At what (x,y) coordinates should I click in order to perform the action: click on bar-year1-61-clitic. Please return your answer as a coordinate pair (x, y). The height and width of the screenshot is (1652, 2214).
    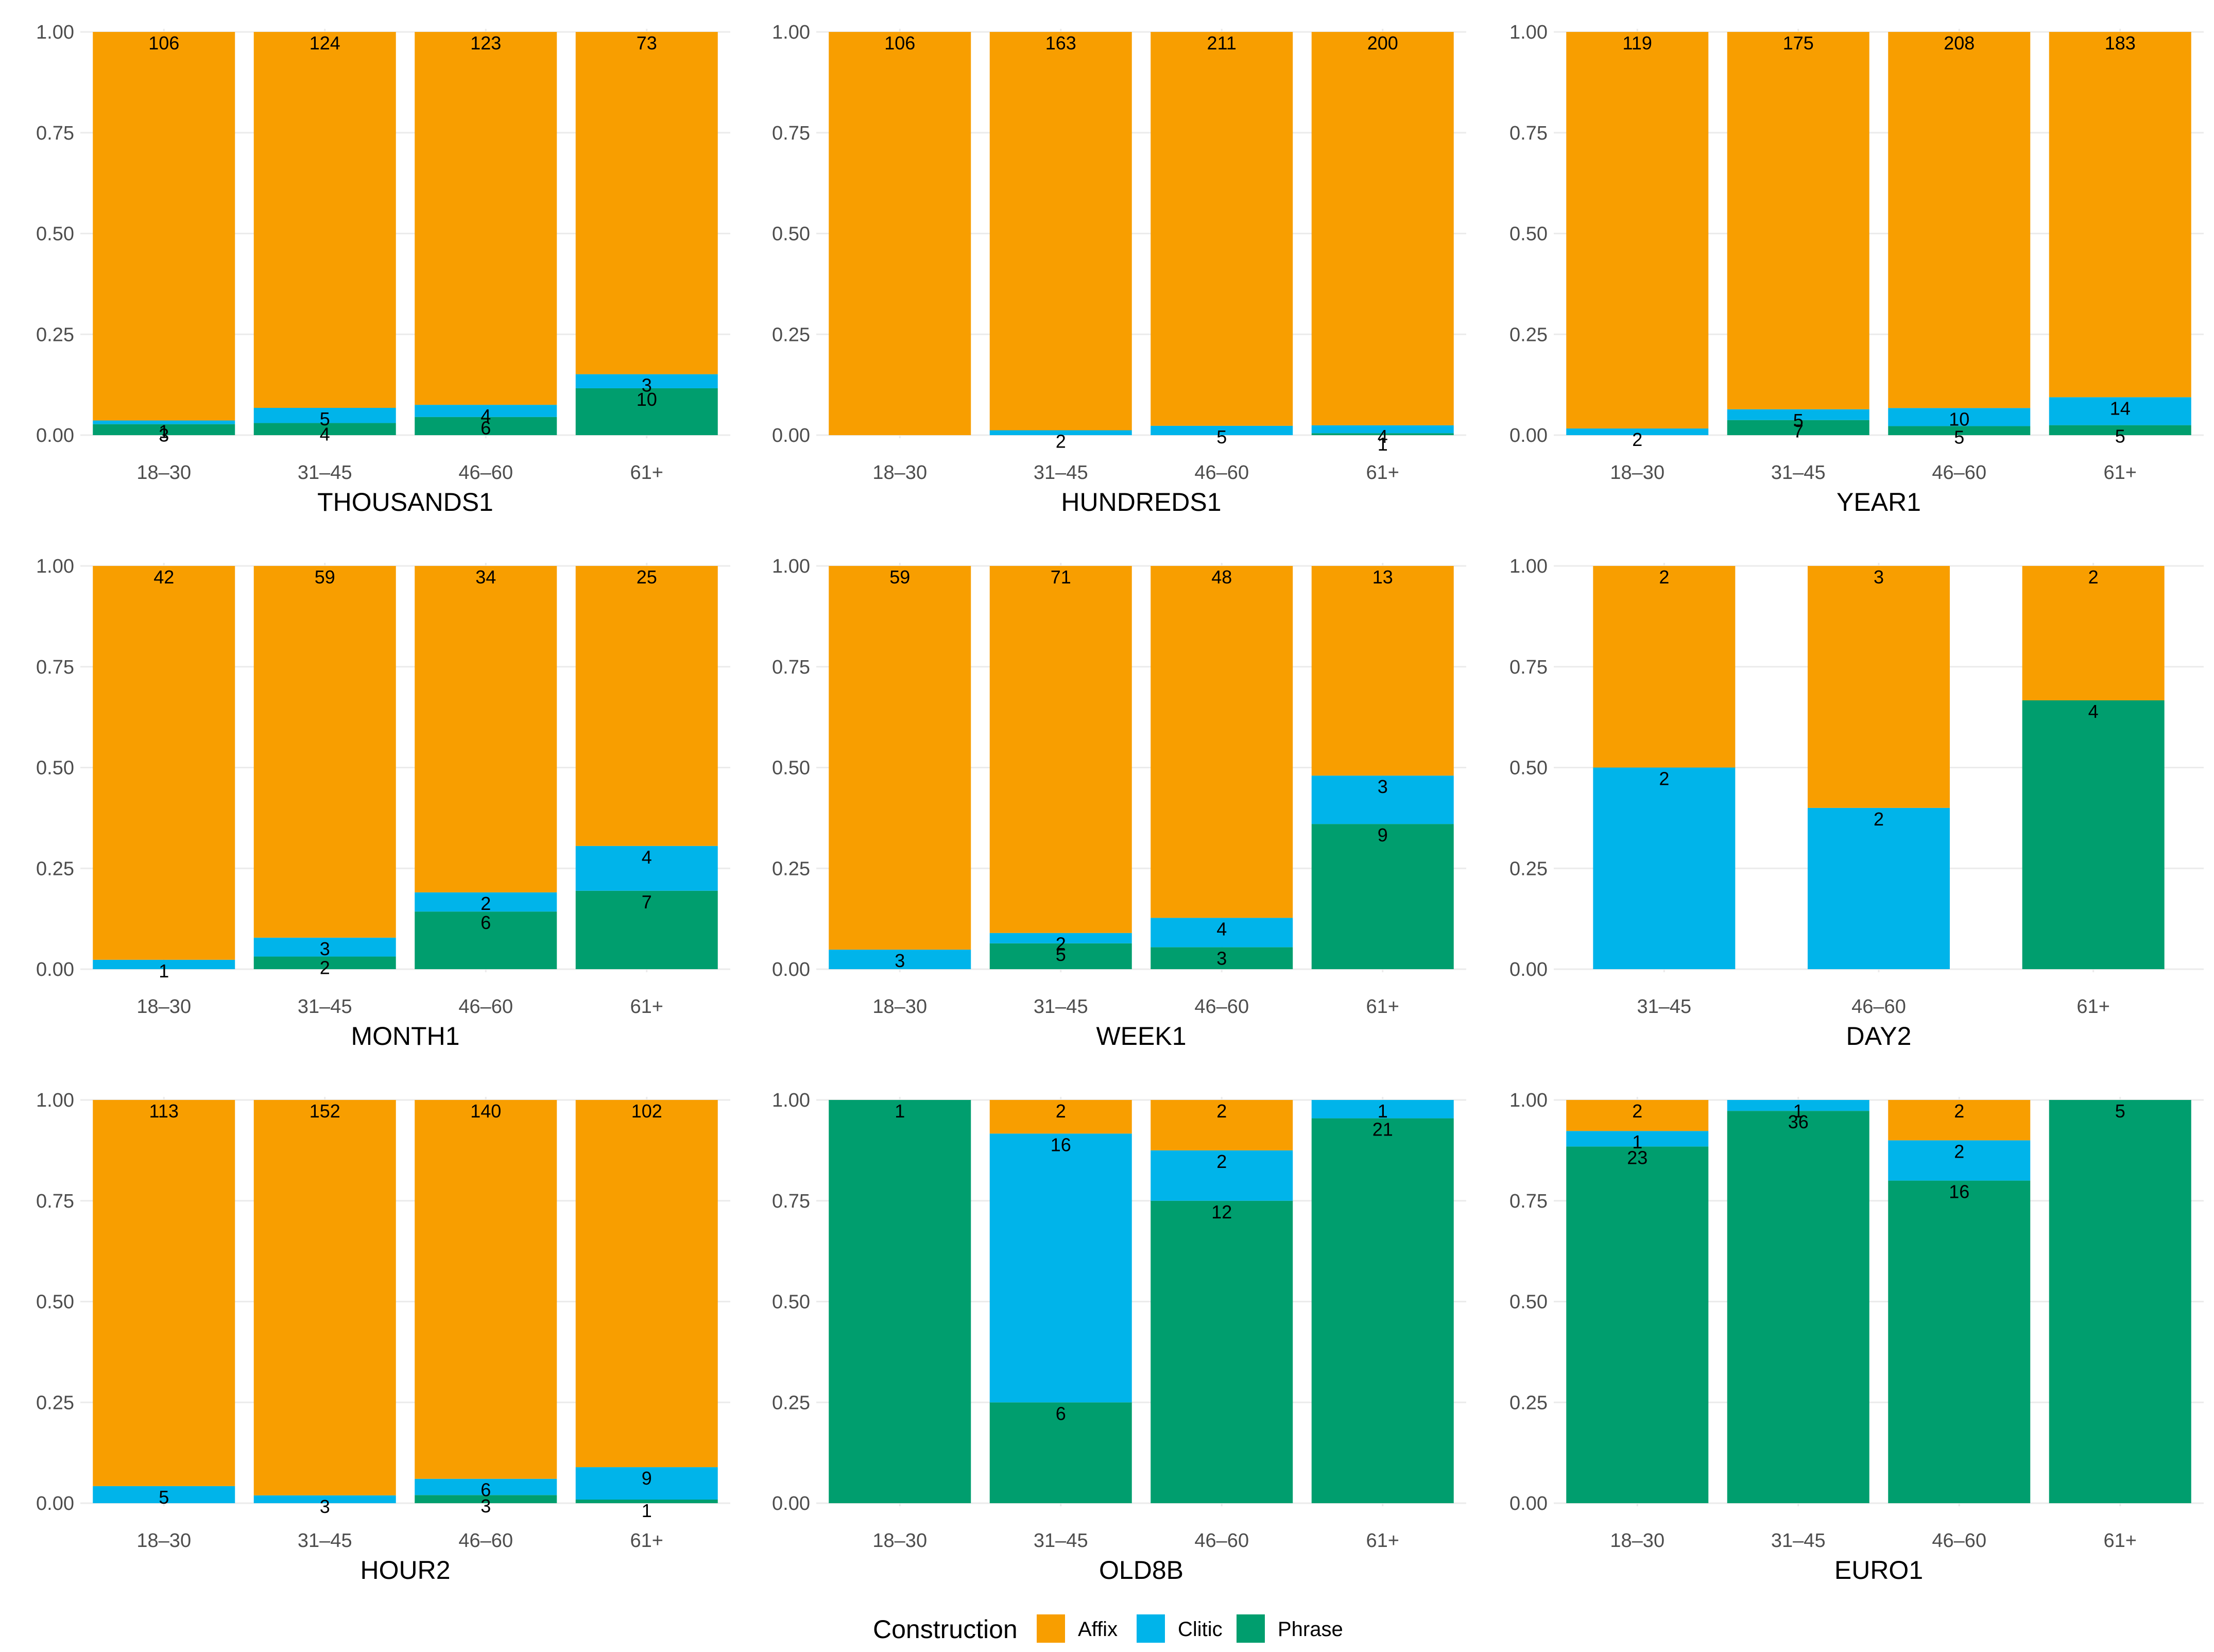
    Looking at the image, I should click on (2120, 411).